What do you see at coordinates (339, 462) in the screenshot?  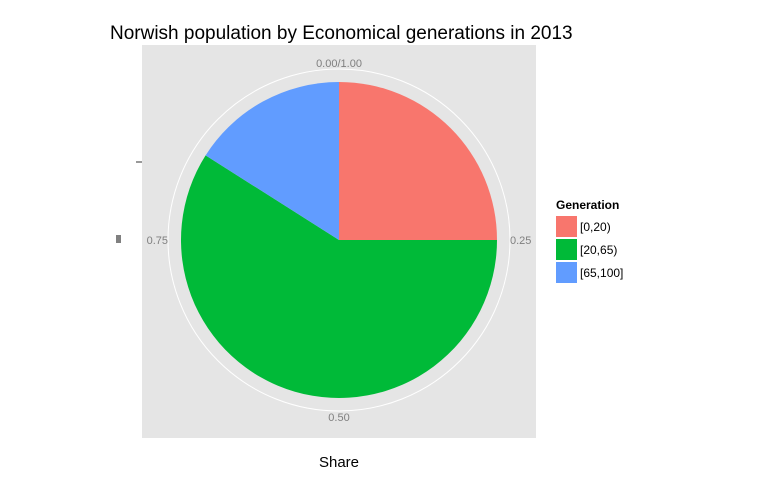 I see `x-axis-label: Share` at bounding box center [339, 462].